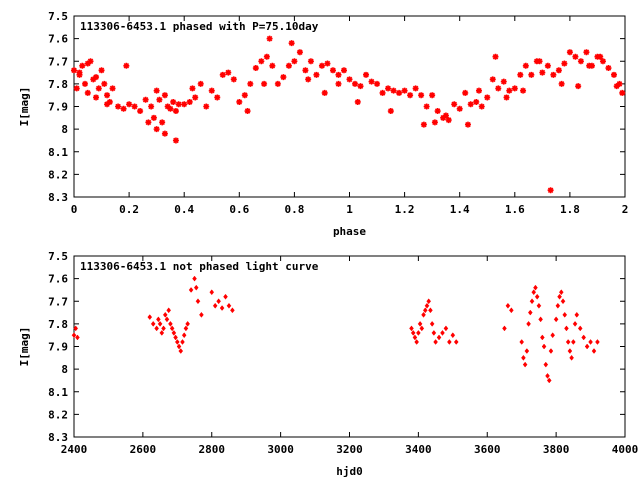 The height and width of the screenshot is (480, 640). Describe the element at coordinates (58, 107) in the screenshot. I see `y-tick-label: 7.9` at that location.